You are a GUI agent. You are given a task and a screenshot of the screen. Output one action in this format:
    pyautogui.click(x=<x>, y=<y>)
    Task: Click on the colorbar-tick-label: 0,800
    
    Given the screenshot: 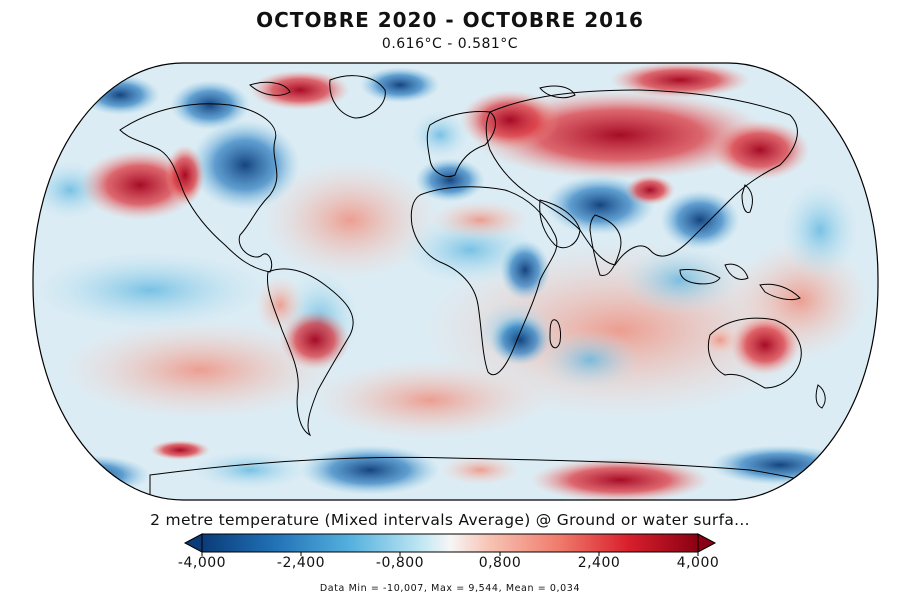 What is the action you would take?
    pyautogui.click(x=500, y=563)
    